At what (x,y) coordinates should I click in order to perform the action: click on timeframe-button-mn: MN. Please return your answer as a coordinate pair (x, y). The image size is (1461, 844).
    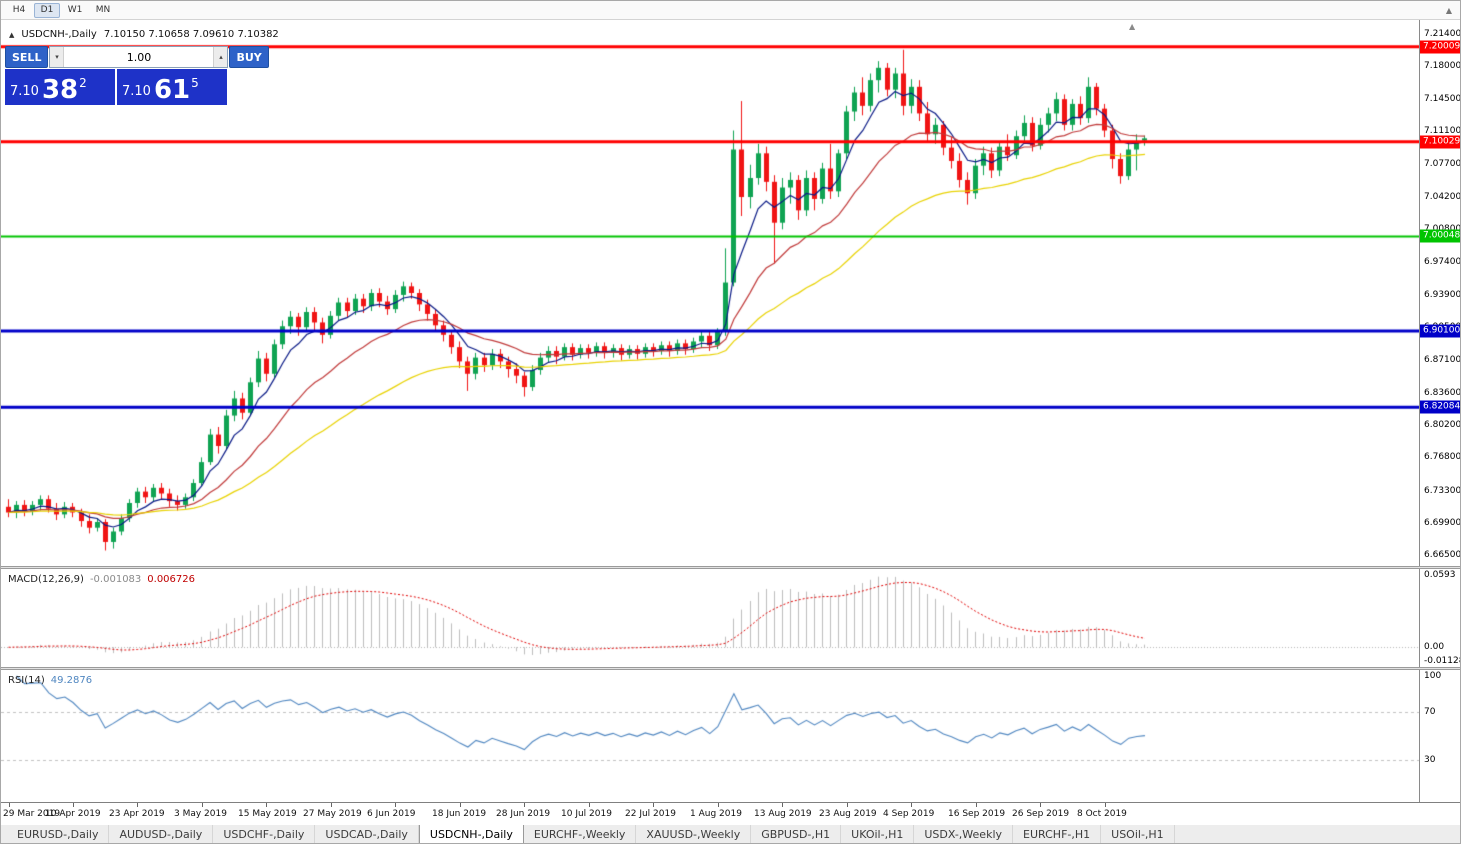
    Looking at the image, I should click on (103, 10).